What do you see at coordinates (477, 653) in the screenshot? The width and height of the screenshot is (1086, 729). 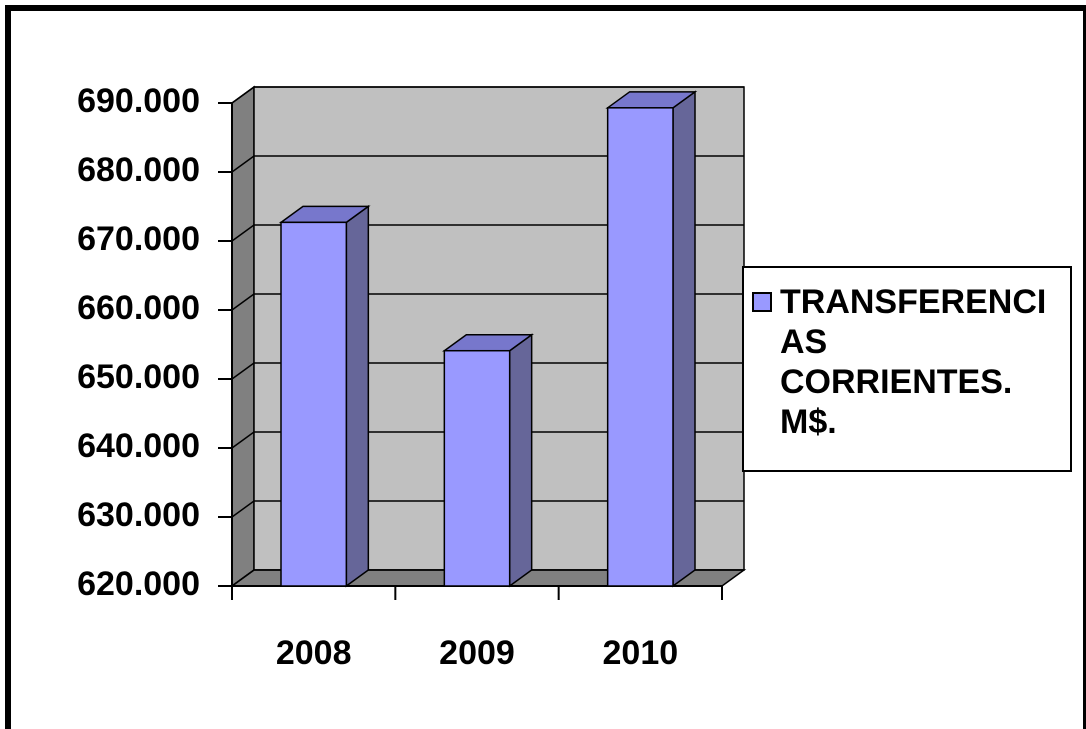 I see `x-tick-label: 2009` at bounding box center [477, 653].